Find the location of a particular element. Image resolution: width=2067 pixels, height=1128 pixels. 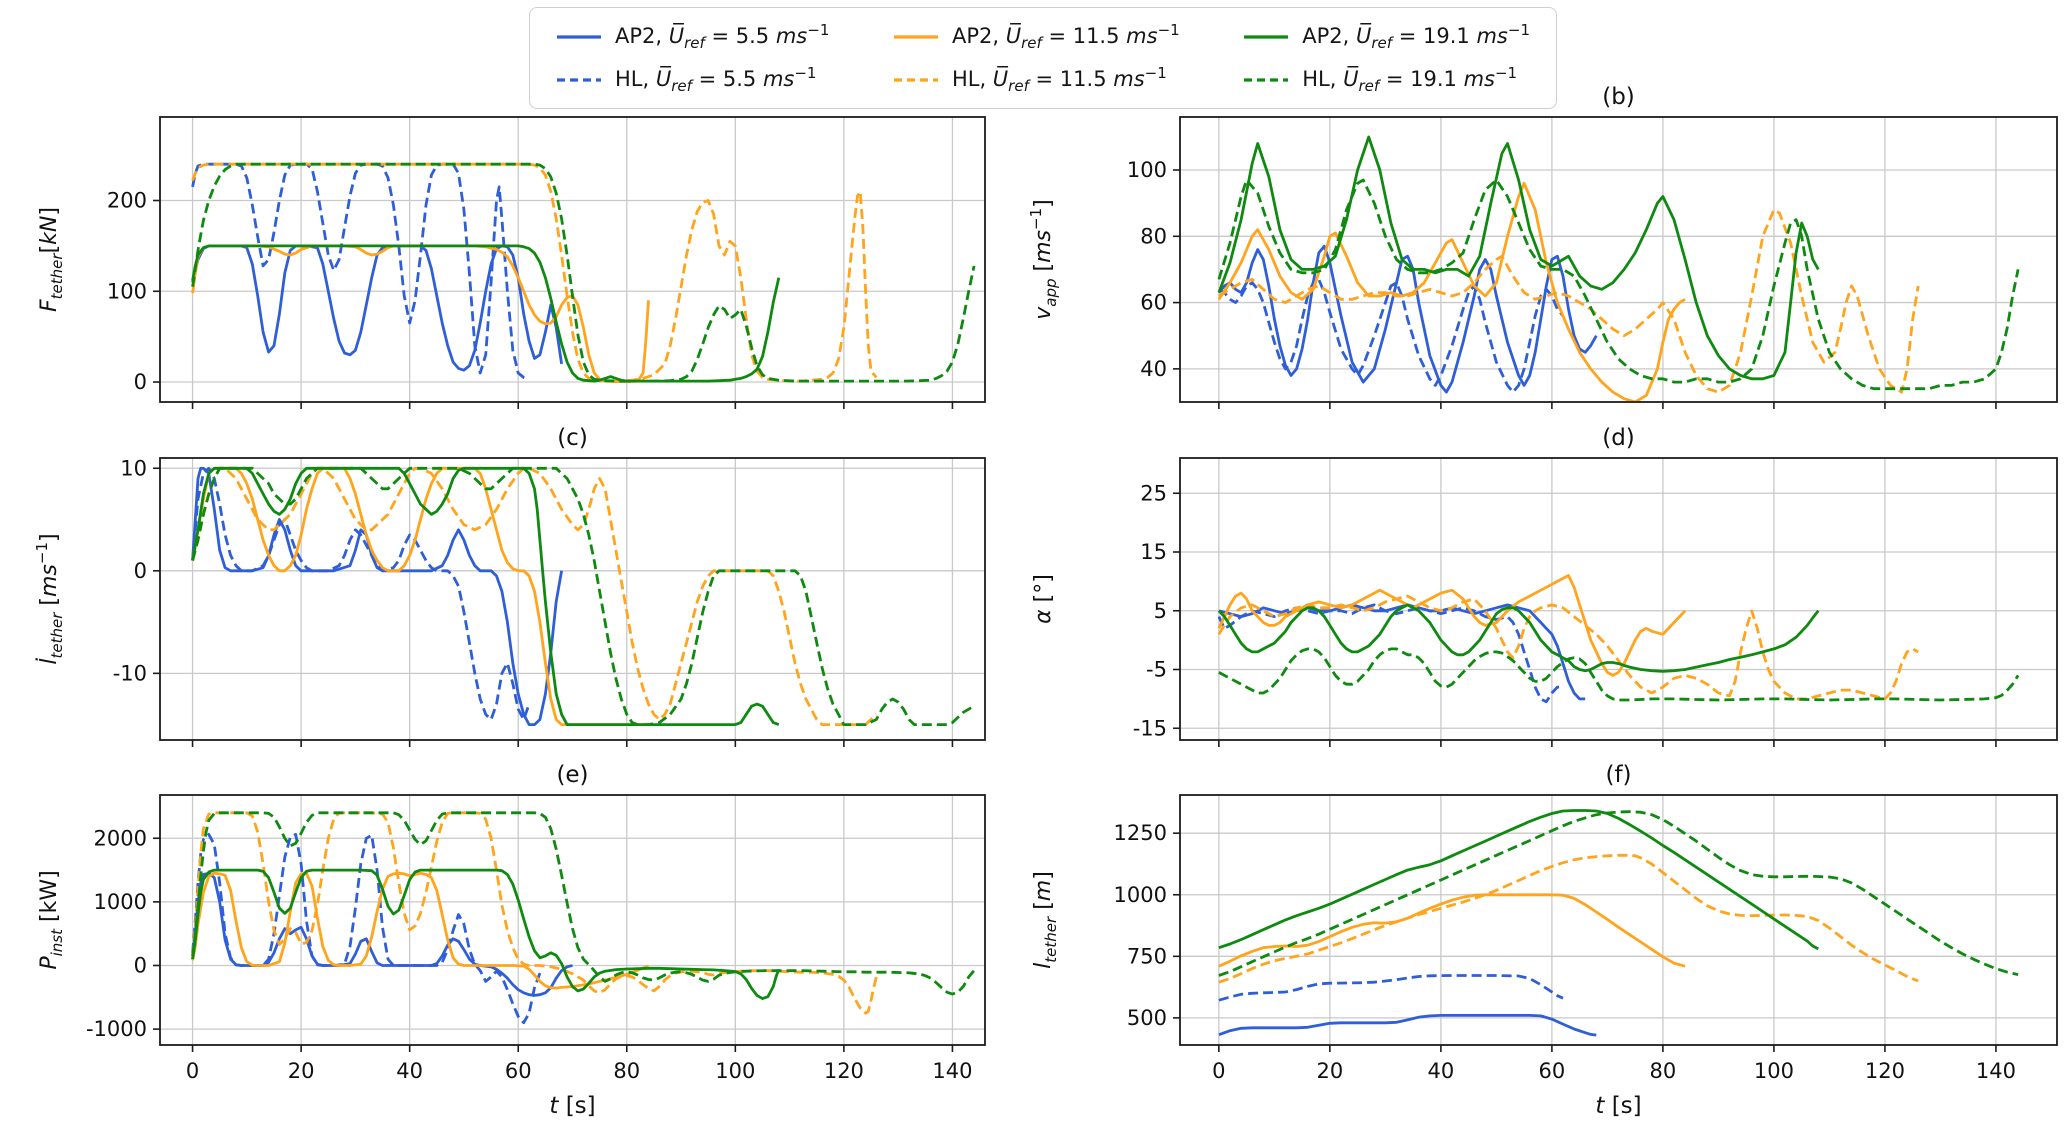

series-hl_55-a is located at coordinates (360, 271).